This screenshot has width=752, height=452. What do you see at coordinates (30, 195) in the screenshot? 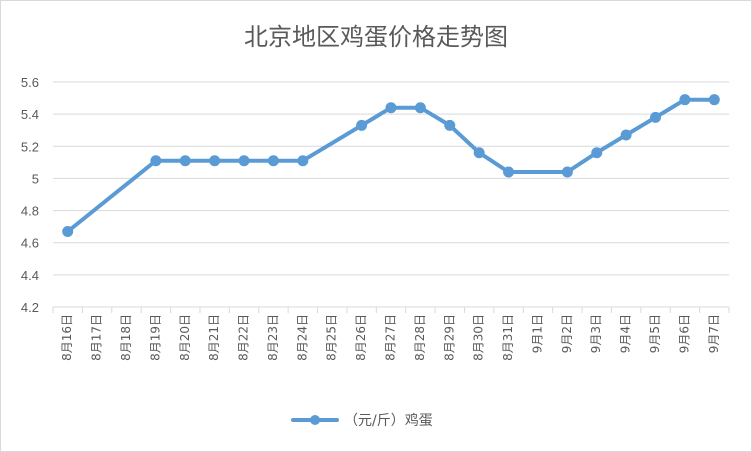
I see `y-axis: 4.2 4.4 4.6 4.8 5 5.2 5.4 5.6` at bounding box center [30, 195].